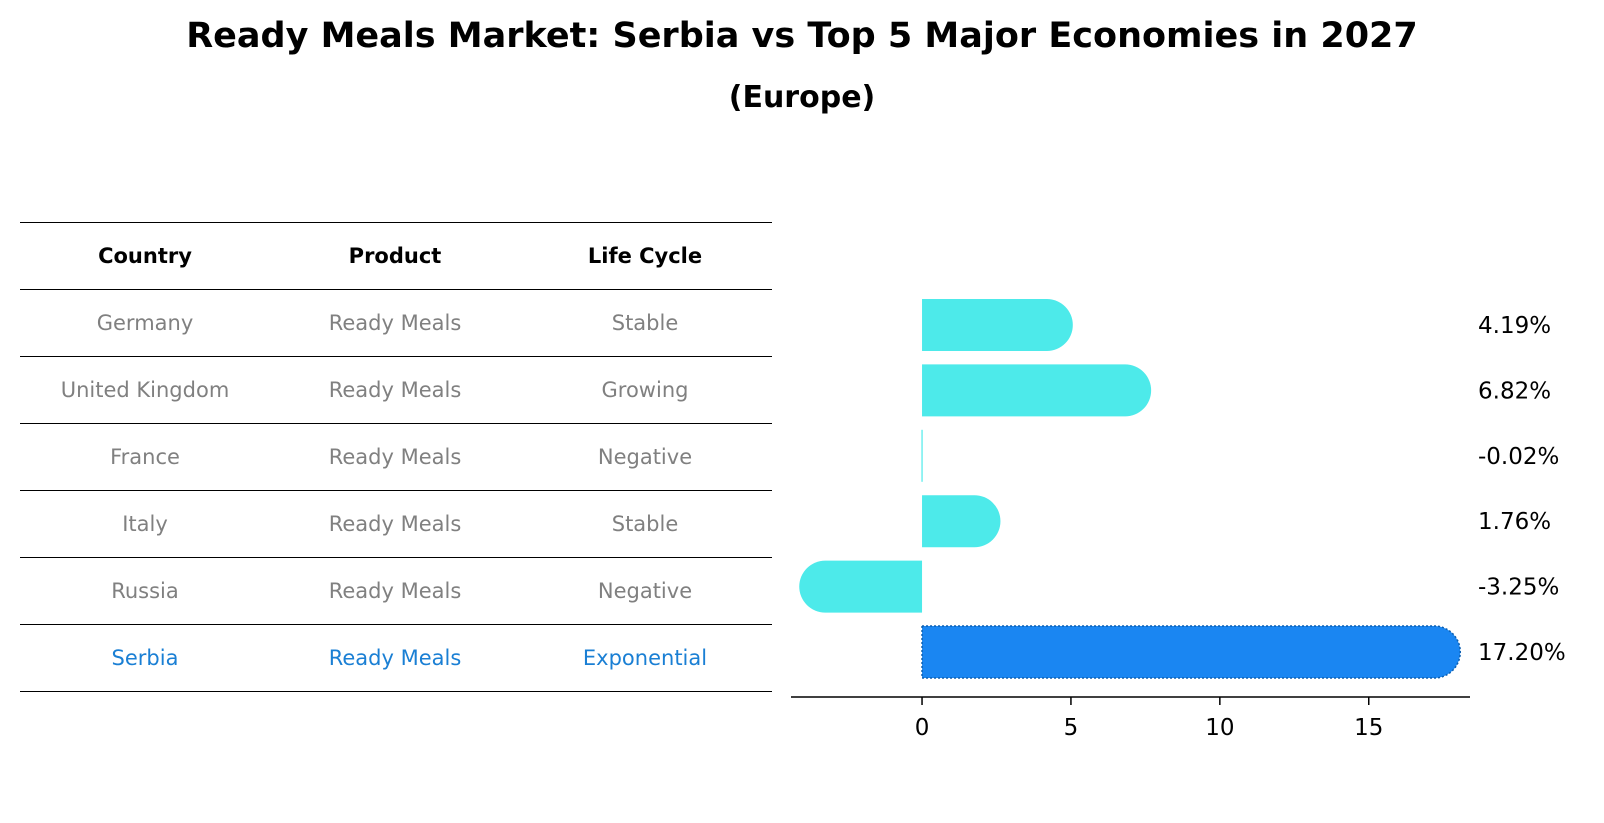 This screenshot has height=823, width=1604. I want to click on x-tick-label: 5, so click(1071, 728).